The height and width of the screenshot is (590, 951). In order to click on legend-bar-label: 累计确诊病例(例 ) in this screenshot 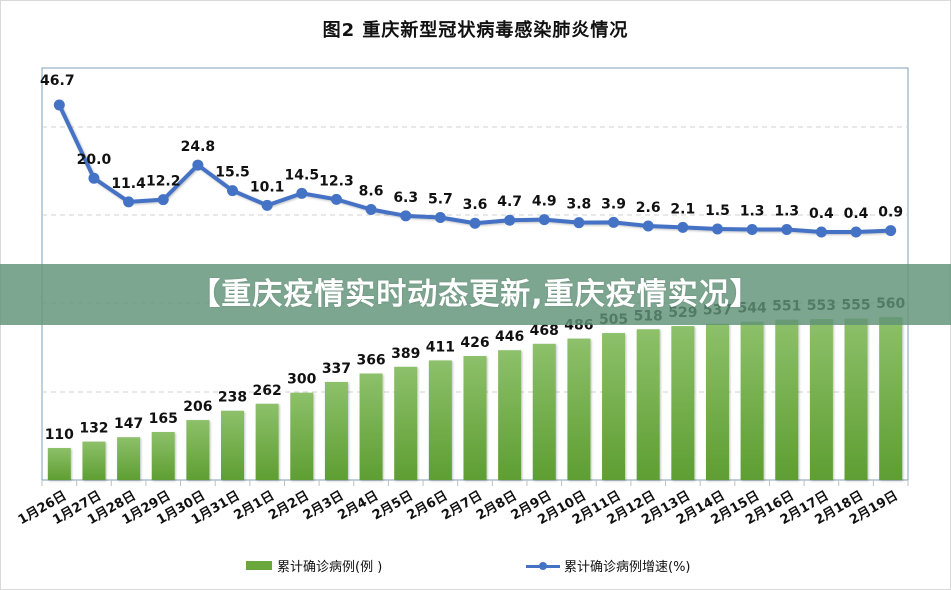, I will do `click(330, 567)`.